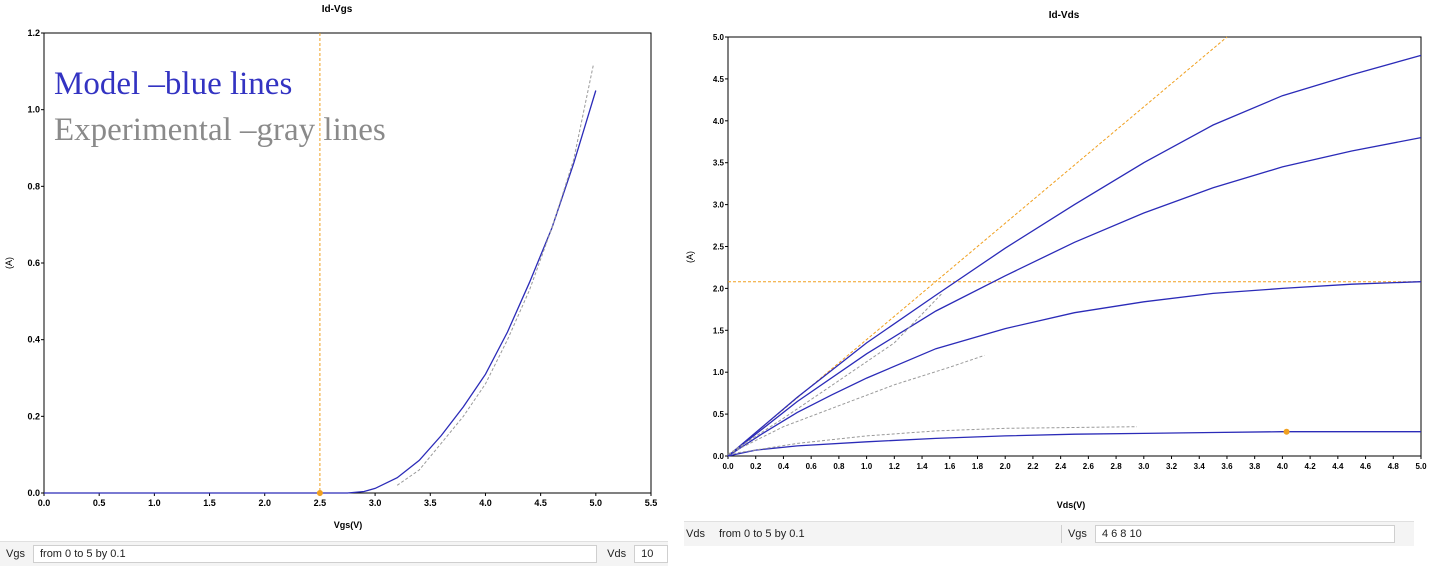 The image size is (1434, 569). Describe the element at coordinates (1227, 466) in the screenshot. I see `x-tick-label: 3.6` at that location.